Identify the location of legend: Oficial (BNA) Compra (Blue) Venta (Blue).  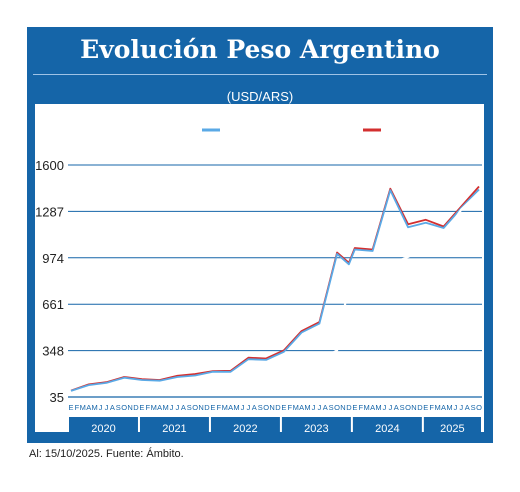
(267, 130).